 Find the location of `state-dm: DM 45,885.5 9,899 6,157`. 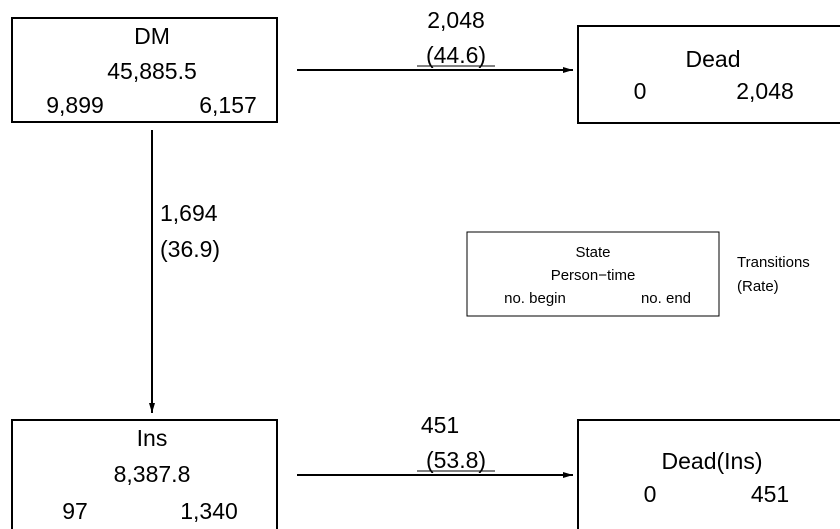

state-dm: DM 45,885.5 9,899 6,157 is located at coordinates (144, 70).